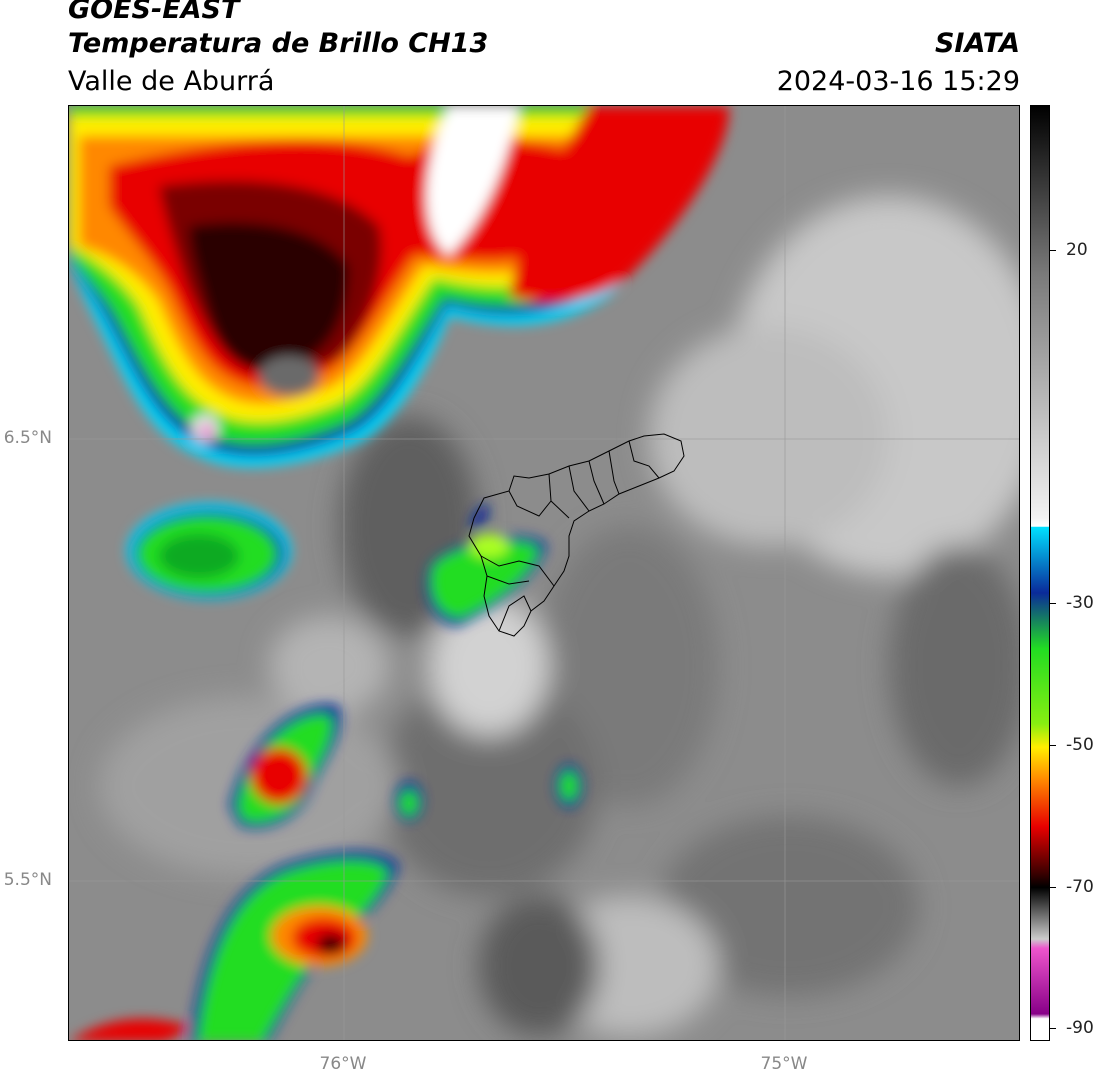 Image resolution: width=1094 pixels, height=1078 pixels. I want to click on lon-label-76: 76°W, so click(343, 1064).